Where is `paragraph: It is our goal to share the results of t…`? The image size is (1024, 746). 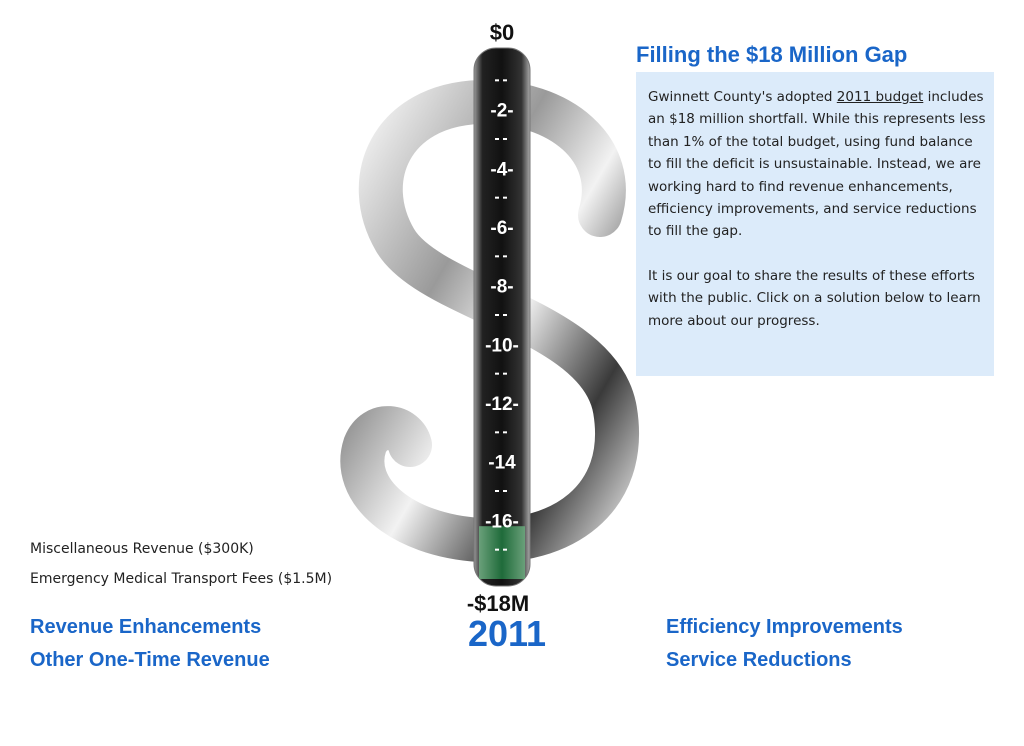 paragraph: It is our goal to share the results of t… is located at coordinates (817, 298).